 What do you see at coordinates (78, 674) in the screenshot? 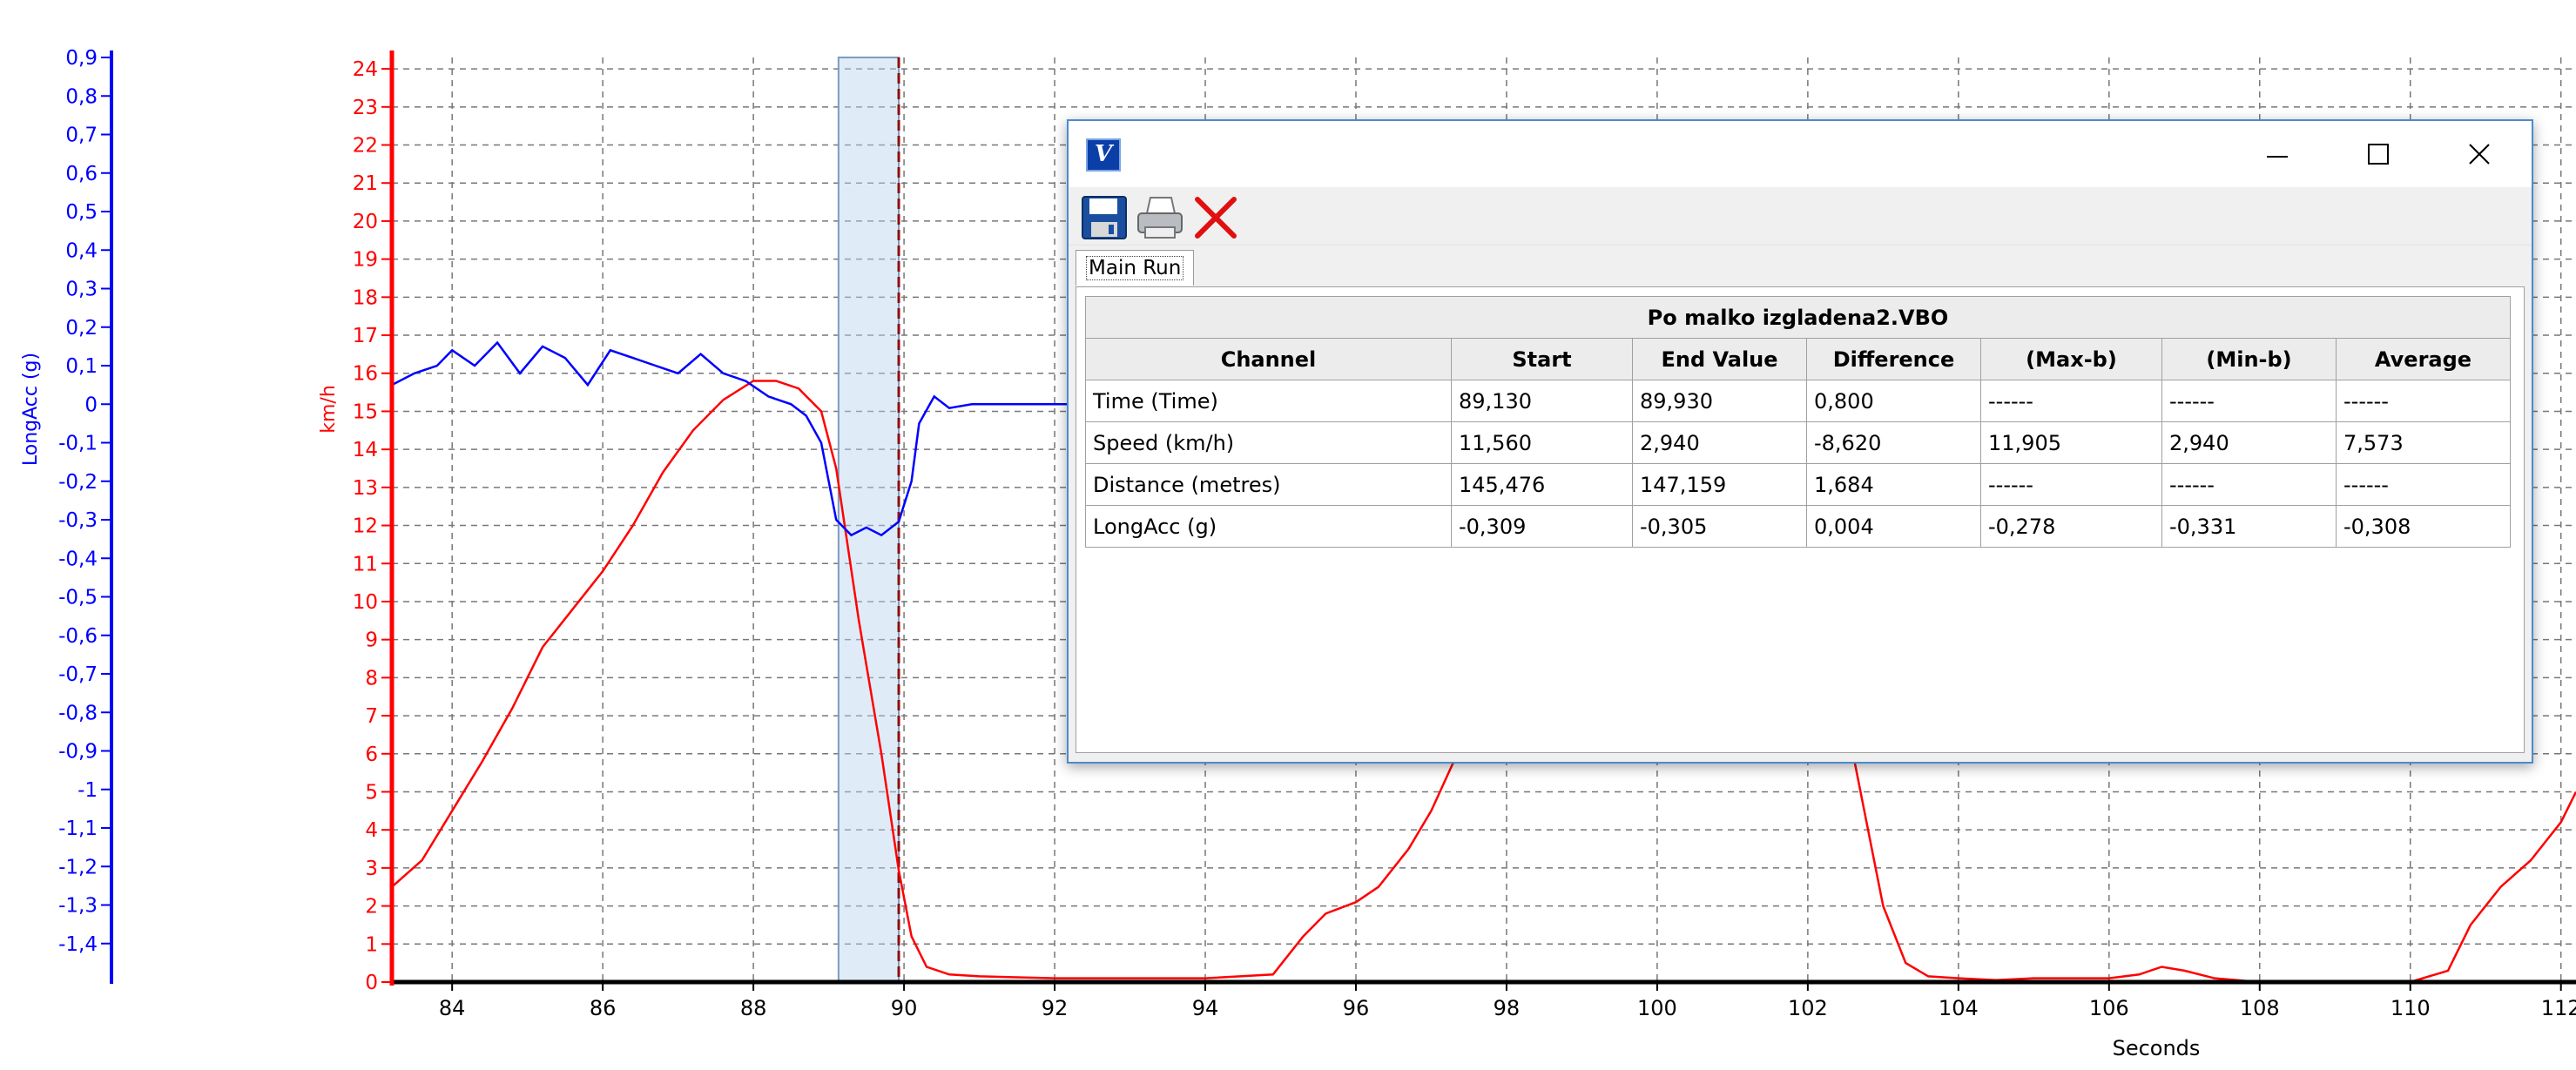
I see `longacc-tick-label: -0,7` at bounding box center [78, 674].